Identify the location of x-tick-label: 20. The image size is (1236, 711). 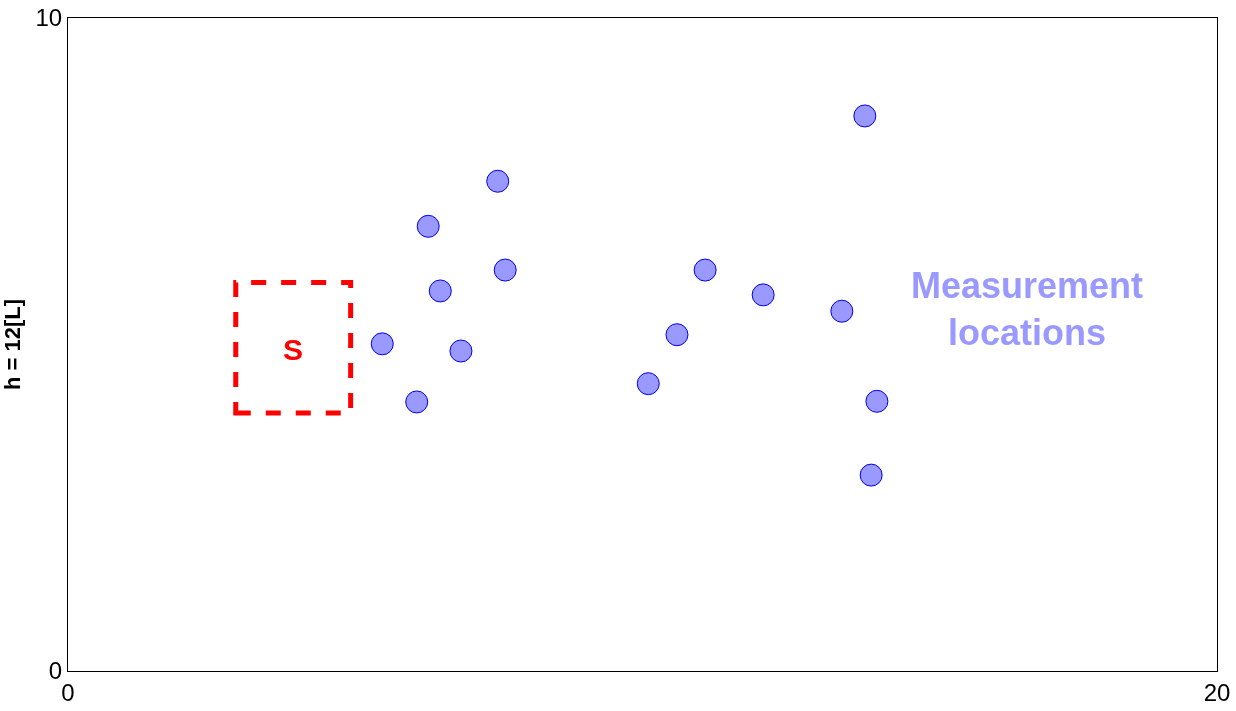
(1217, 692).